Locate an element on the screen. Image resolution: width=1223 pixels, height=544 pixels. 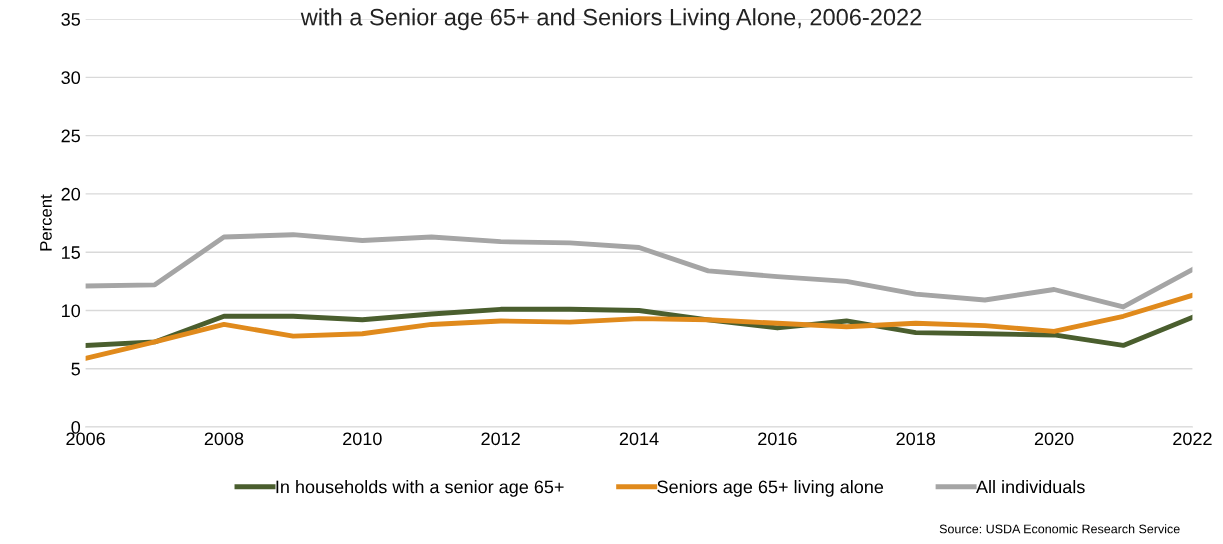
x-tick-label: 2012 is located at coordinates (500, 439).